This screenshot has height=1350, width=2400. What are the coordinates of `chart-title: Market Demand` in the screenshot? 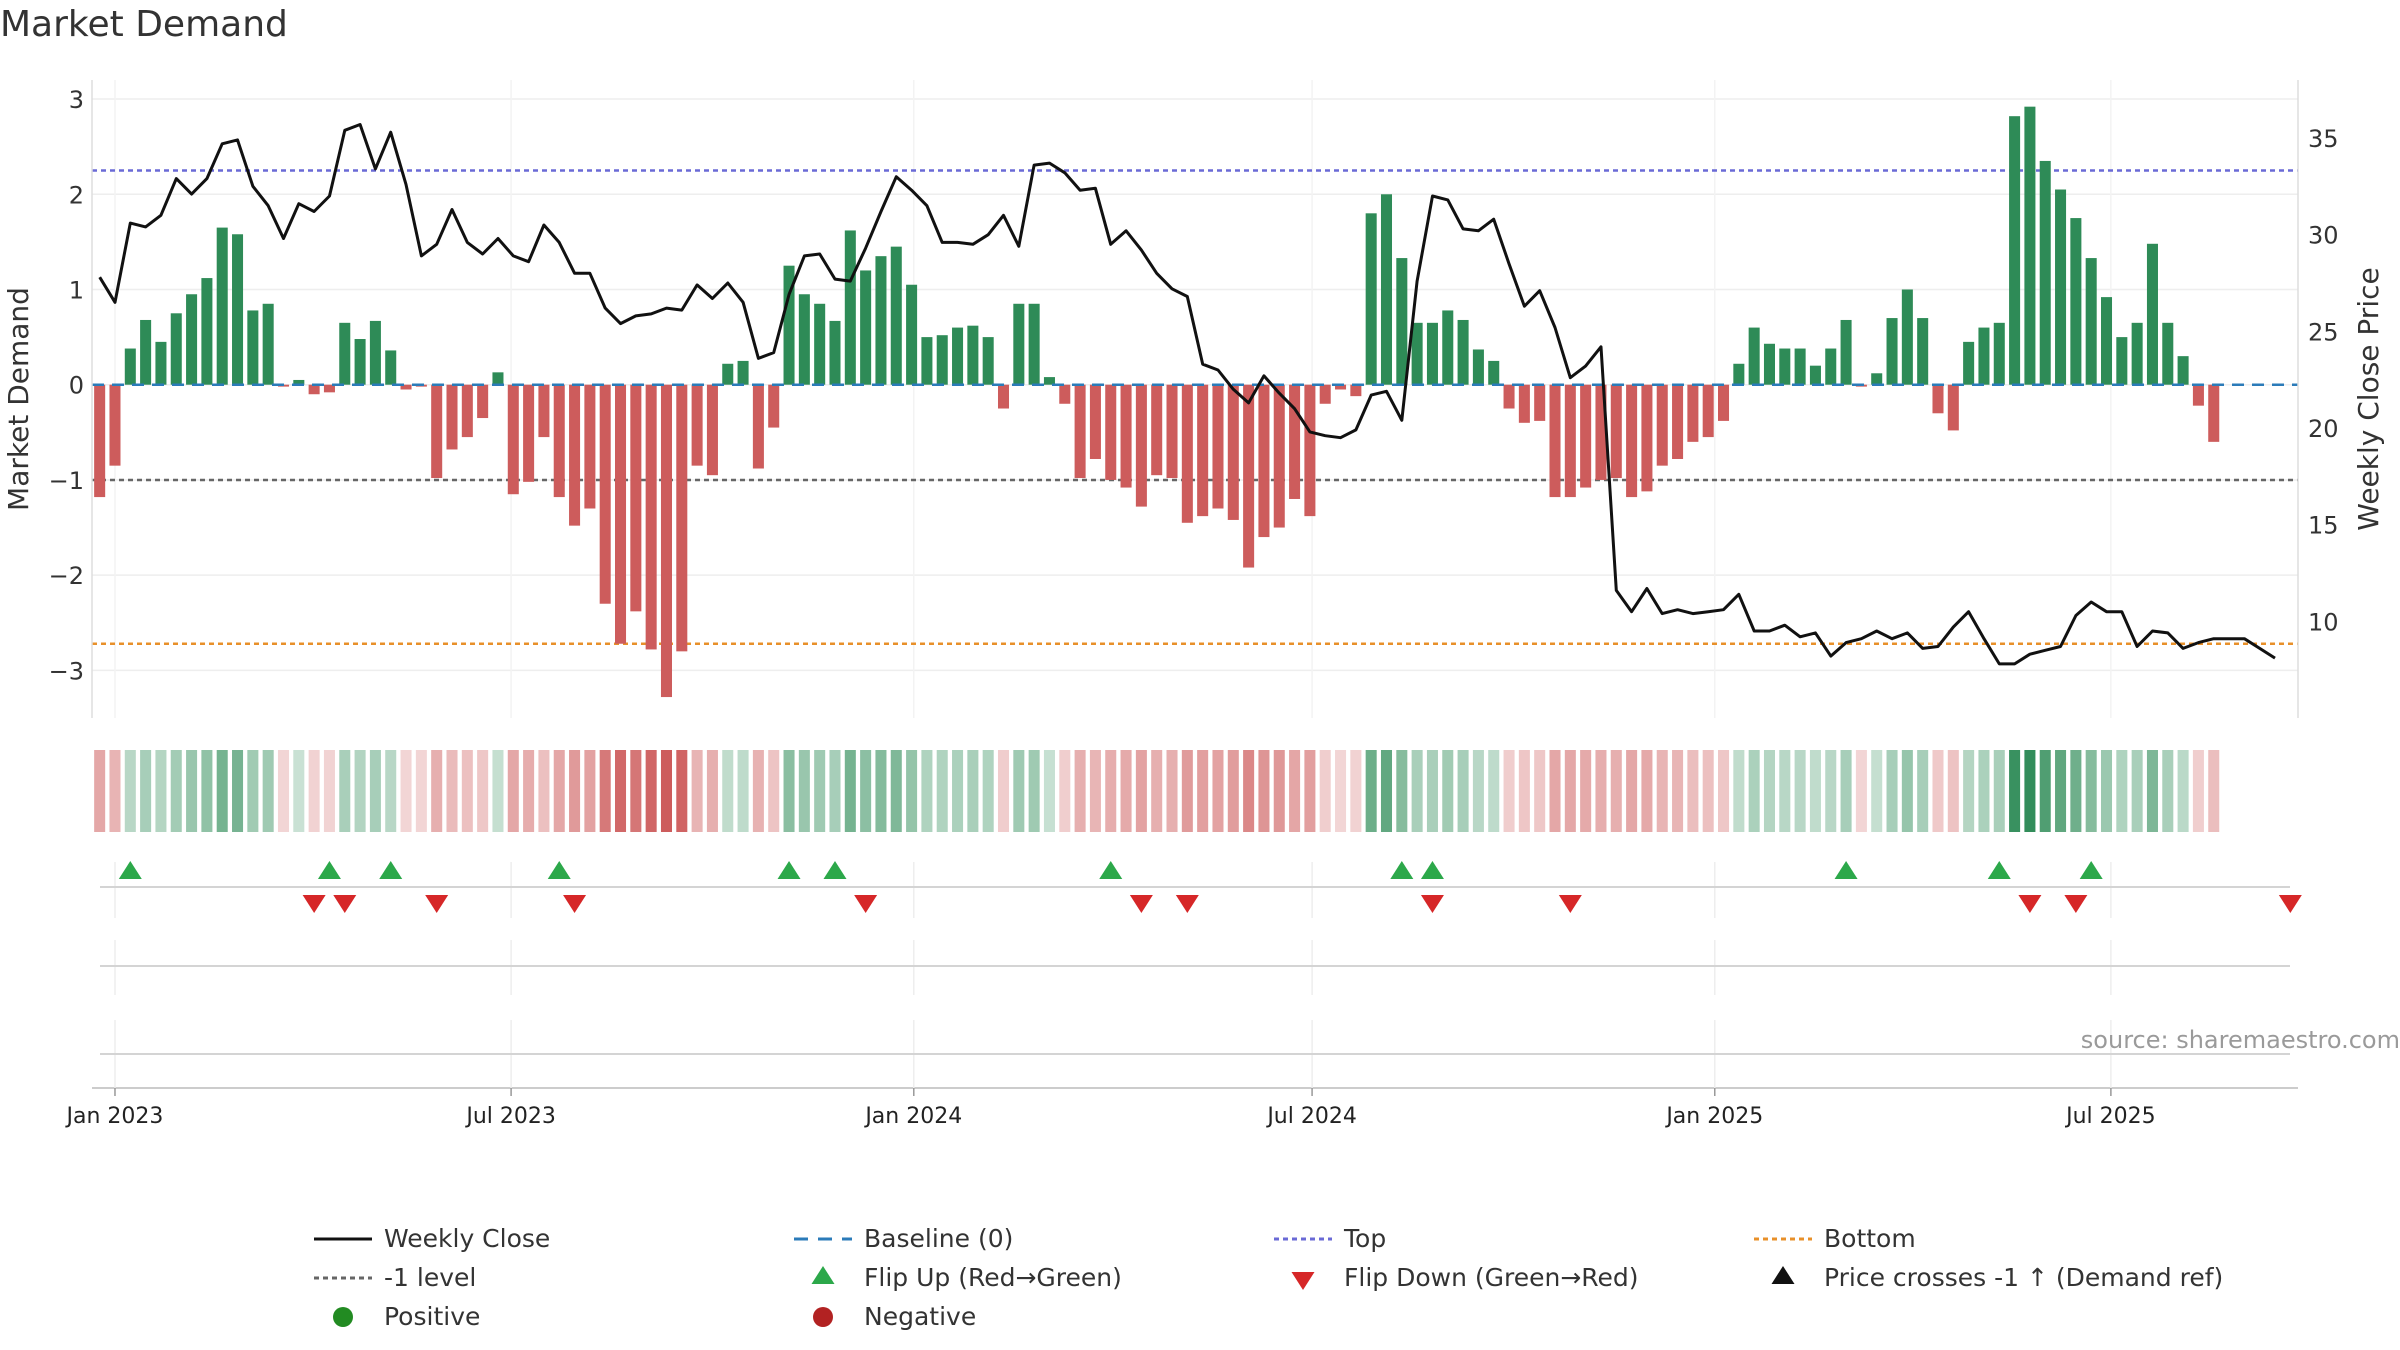 It's located at (144, 24).